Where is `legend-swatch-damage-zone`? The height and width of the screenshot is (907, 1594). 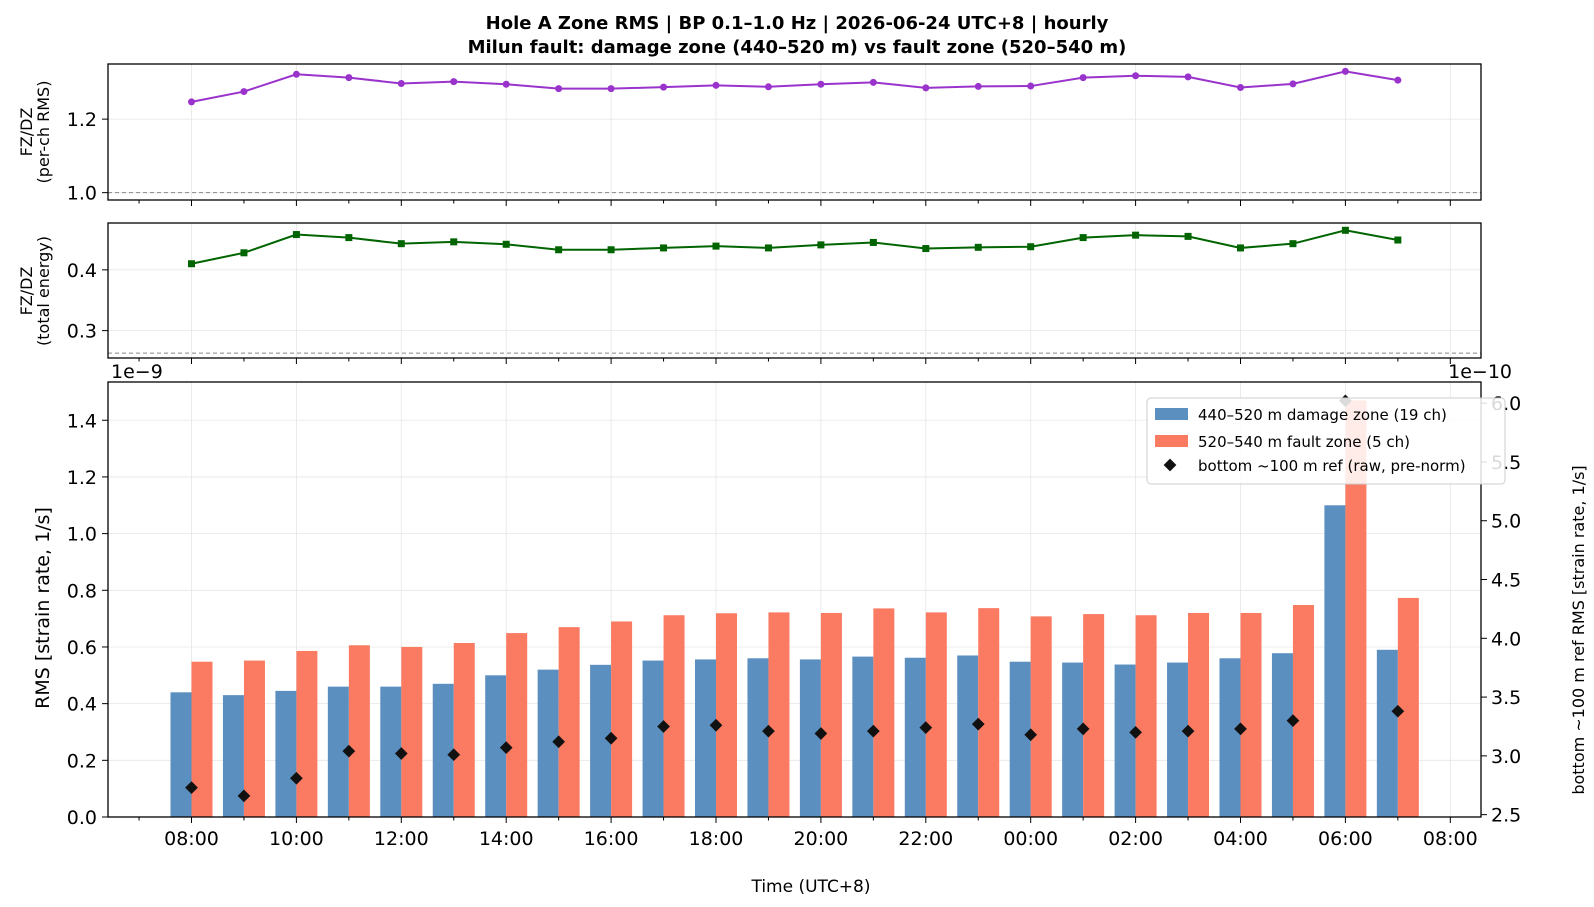
legend-swatch-damage-zone is located at coordinates (1171, 414).